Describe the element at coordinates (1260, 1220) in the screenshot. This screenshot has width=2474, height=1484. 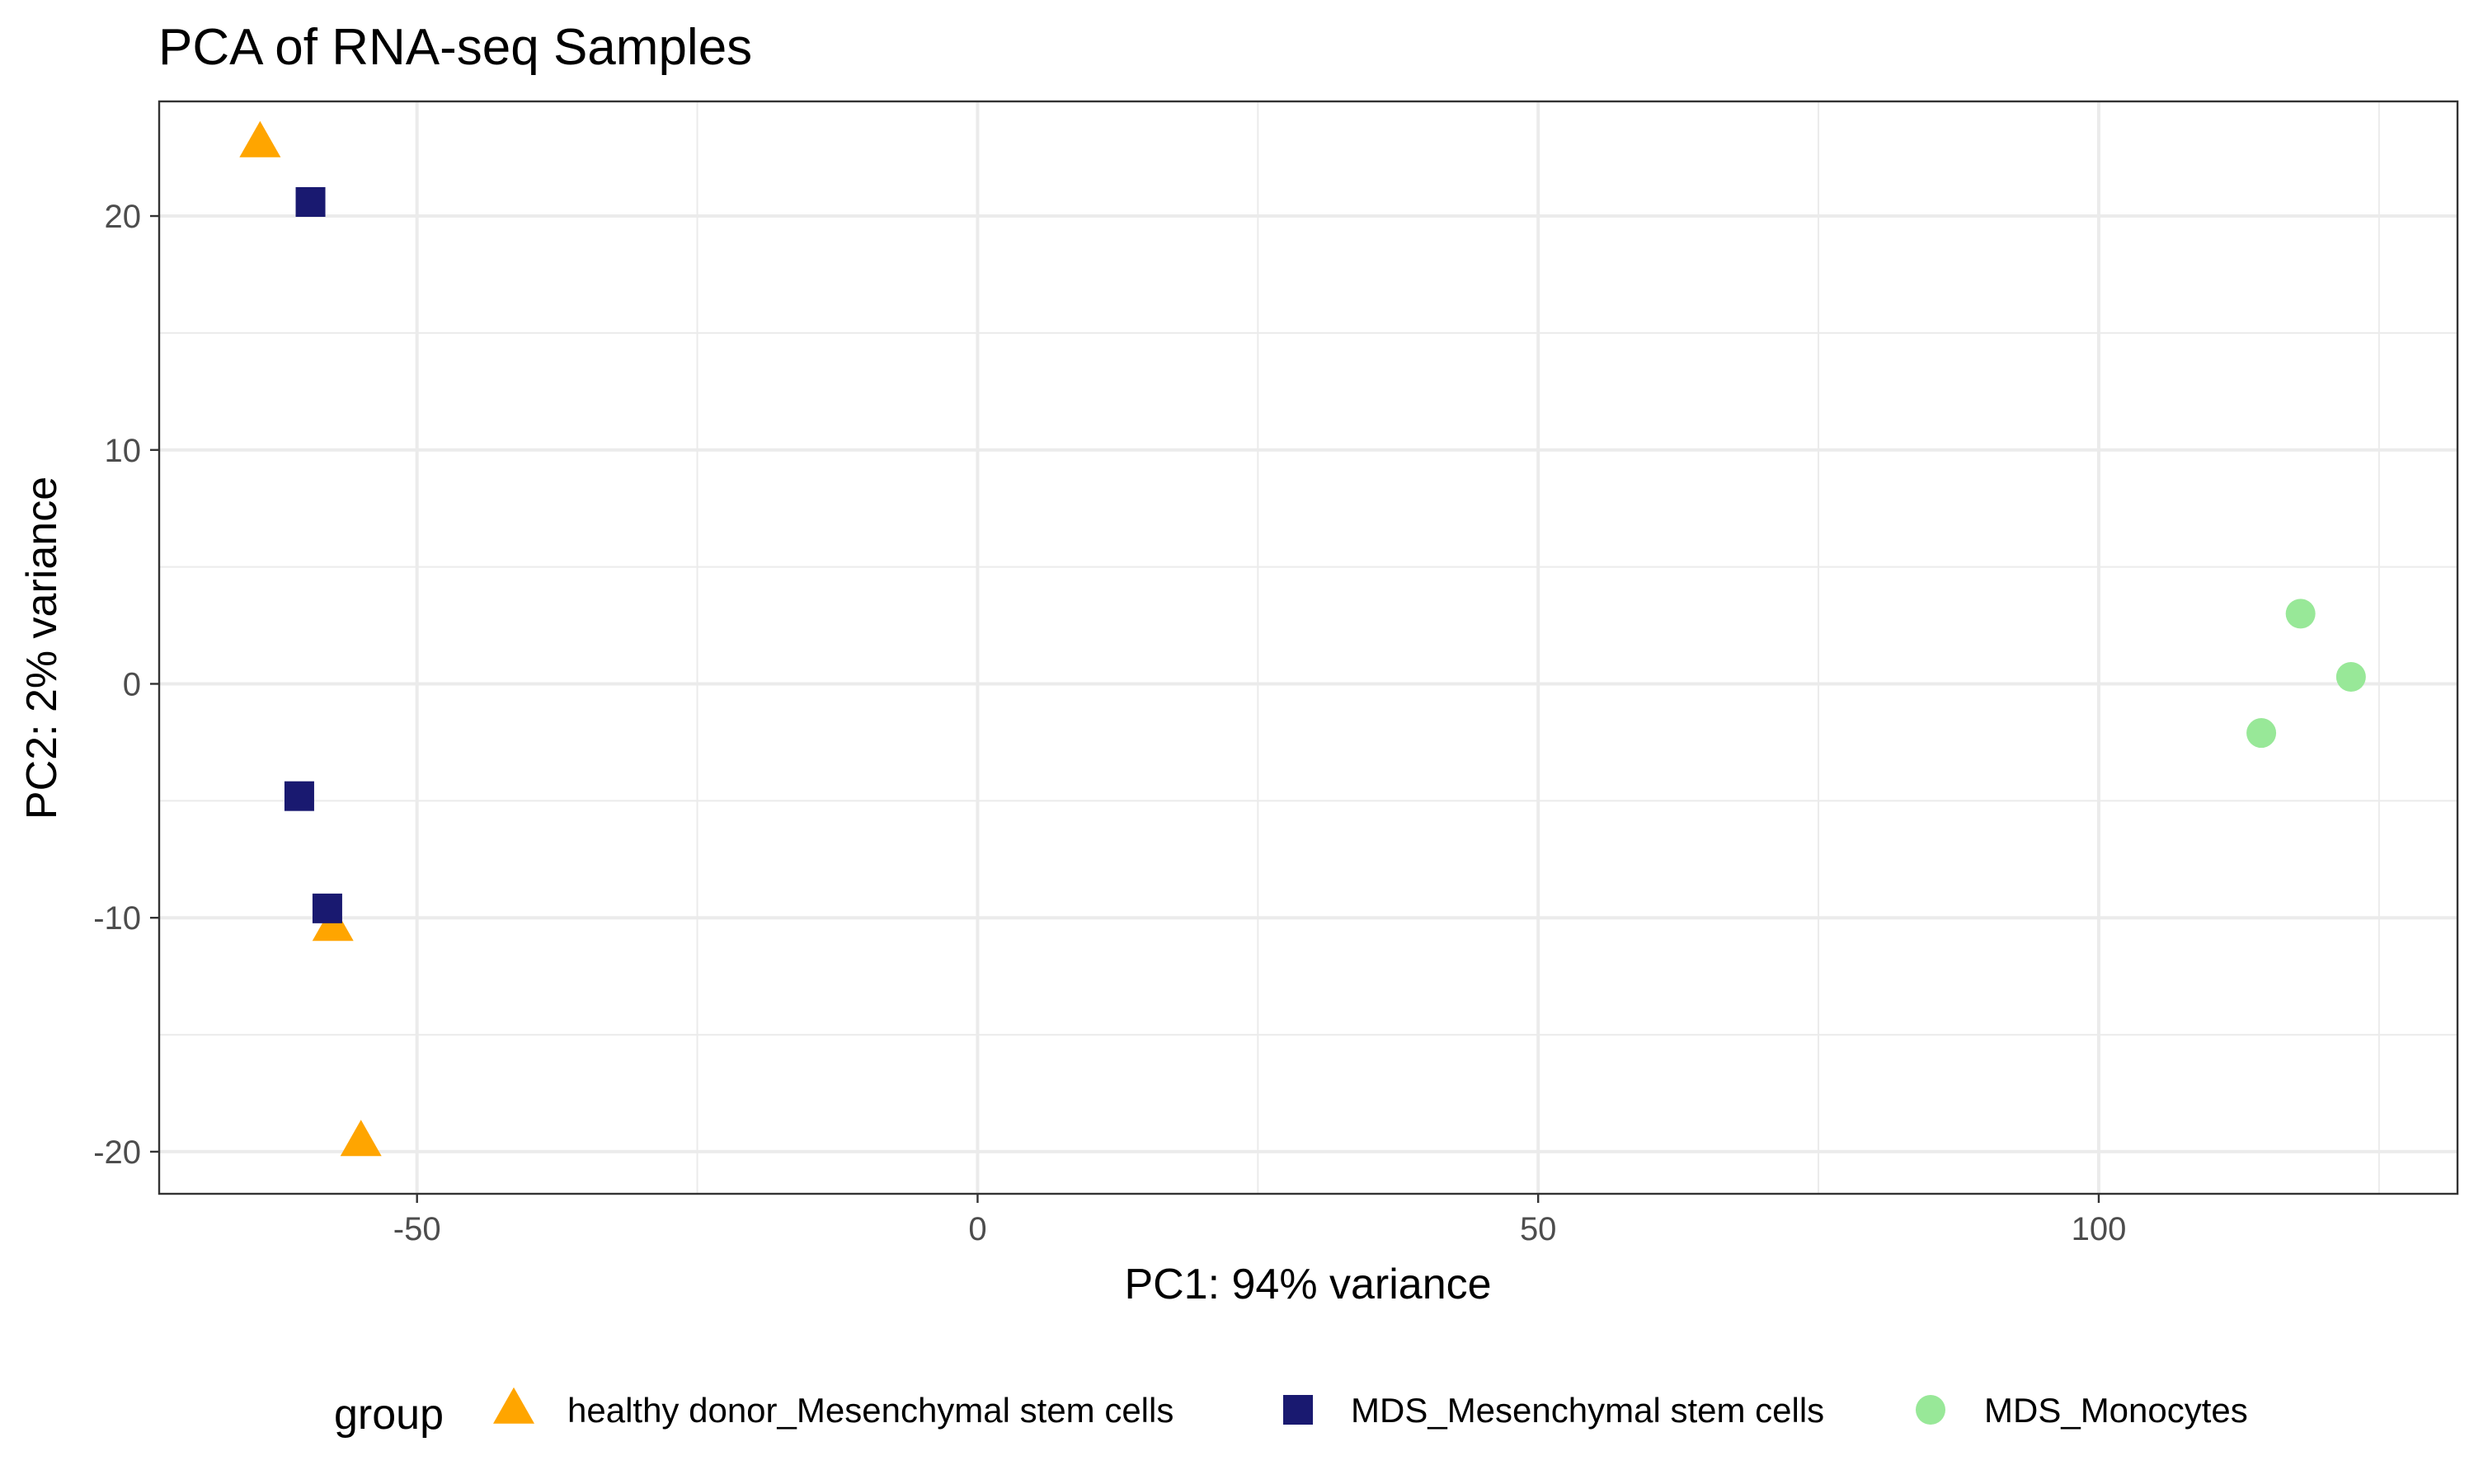
I see `x-axis: -50 0 50 100` at that location.